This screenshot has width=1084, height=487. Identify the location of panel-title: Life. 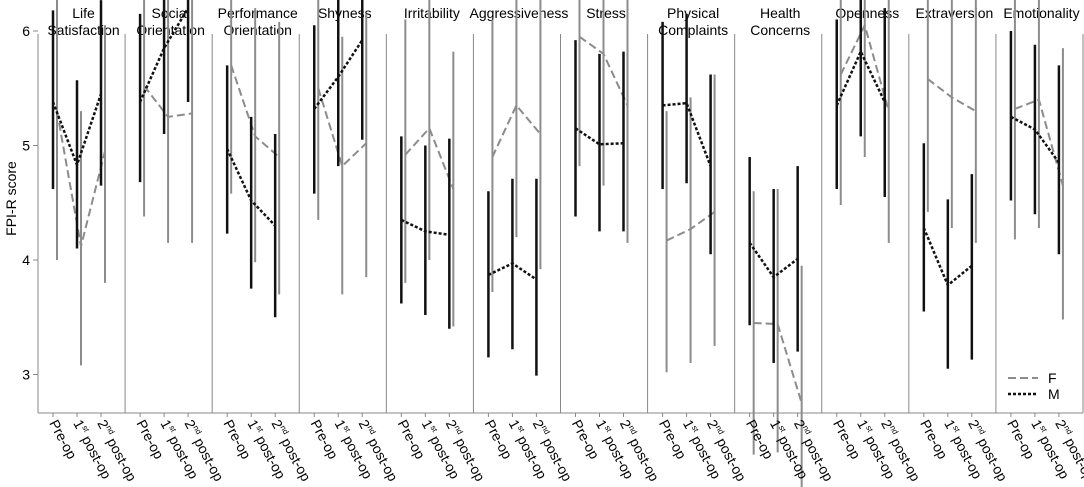
(83, 13).